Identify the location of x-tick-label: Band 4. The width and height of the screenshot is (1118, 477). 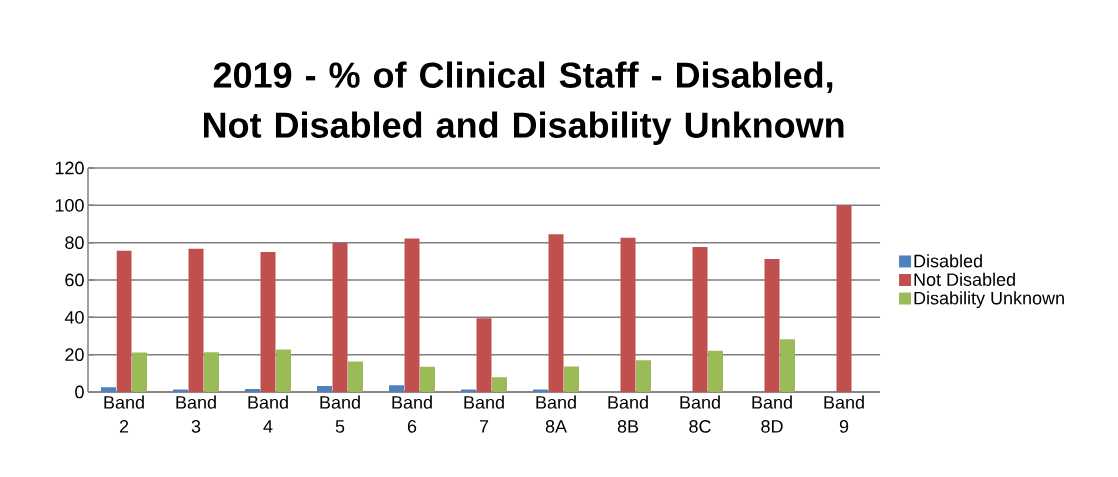
(268, 414).